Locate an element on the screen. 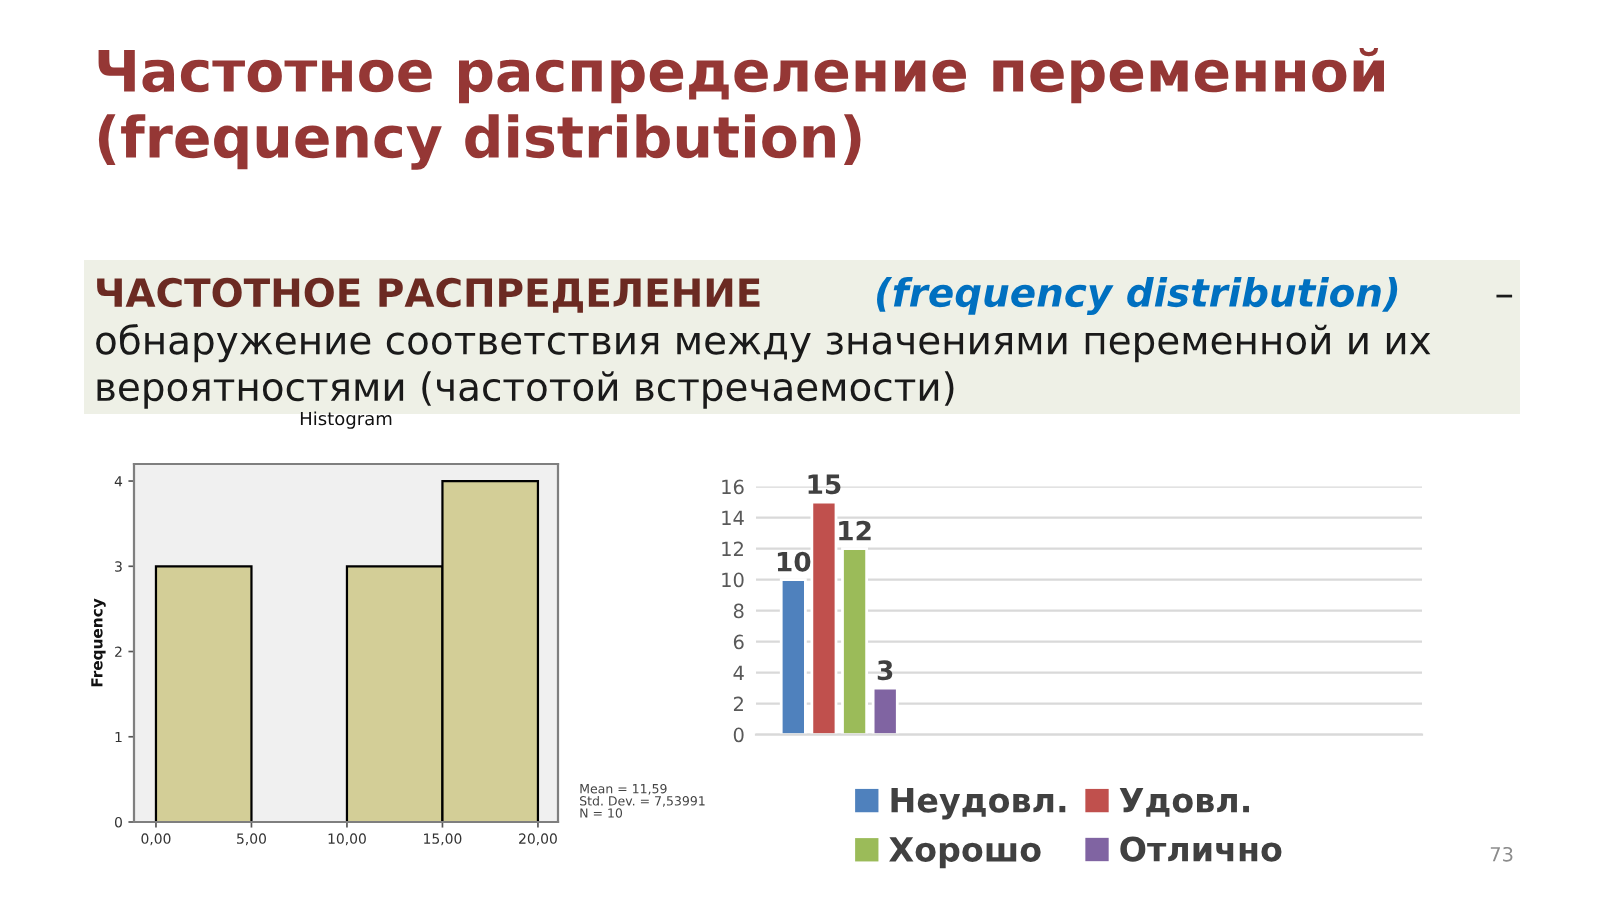 Image resolution: width=1600 pixels, height=898 pixels. text: обнаружение соответствия между значениями переменной и их вероятностями (частотой встречаемости) is located at coordinates (763, 366).